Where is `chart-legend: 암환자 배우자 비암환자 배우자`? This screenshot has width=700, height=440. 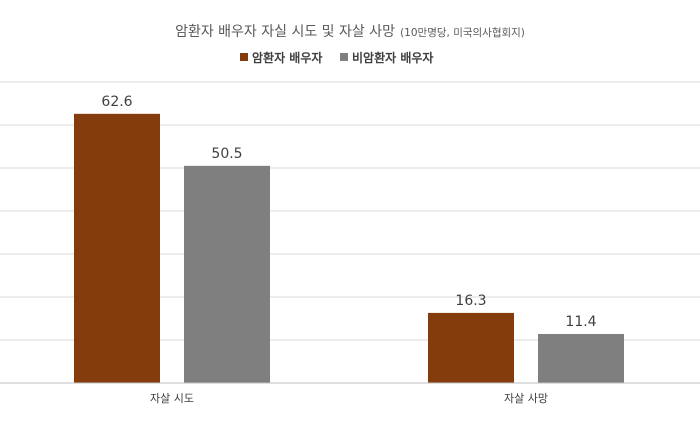 chart-legend: 암환자 배우자 비암환자 배우자 is located at coordinates (336, 57).